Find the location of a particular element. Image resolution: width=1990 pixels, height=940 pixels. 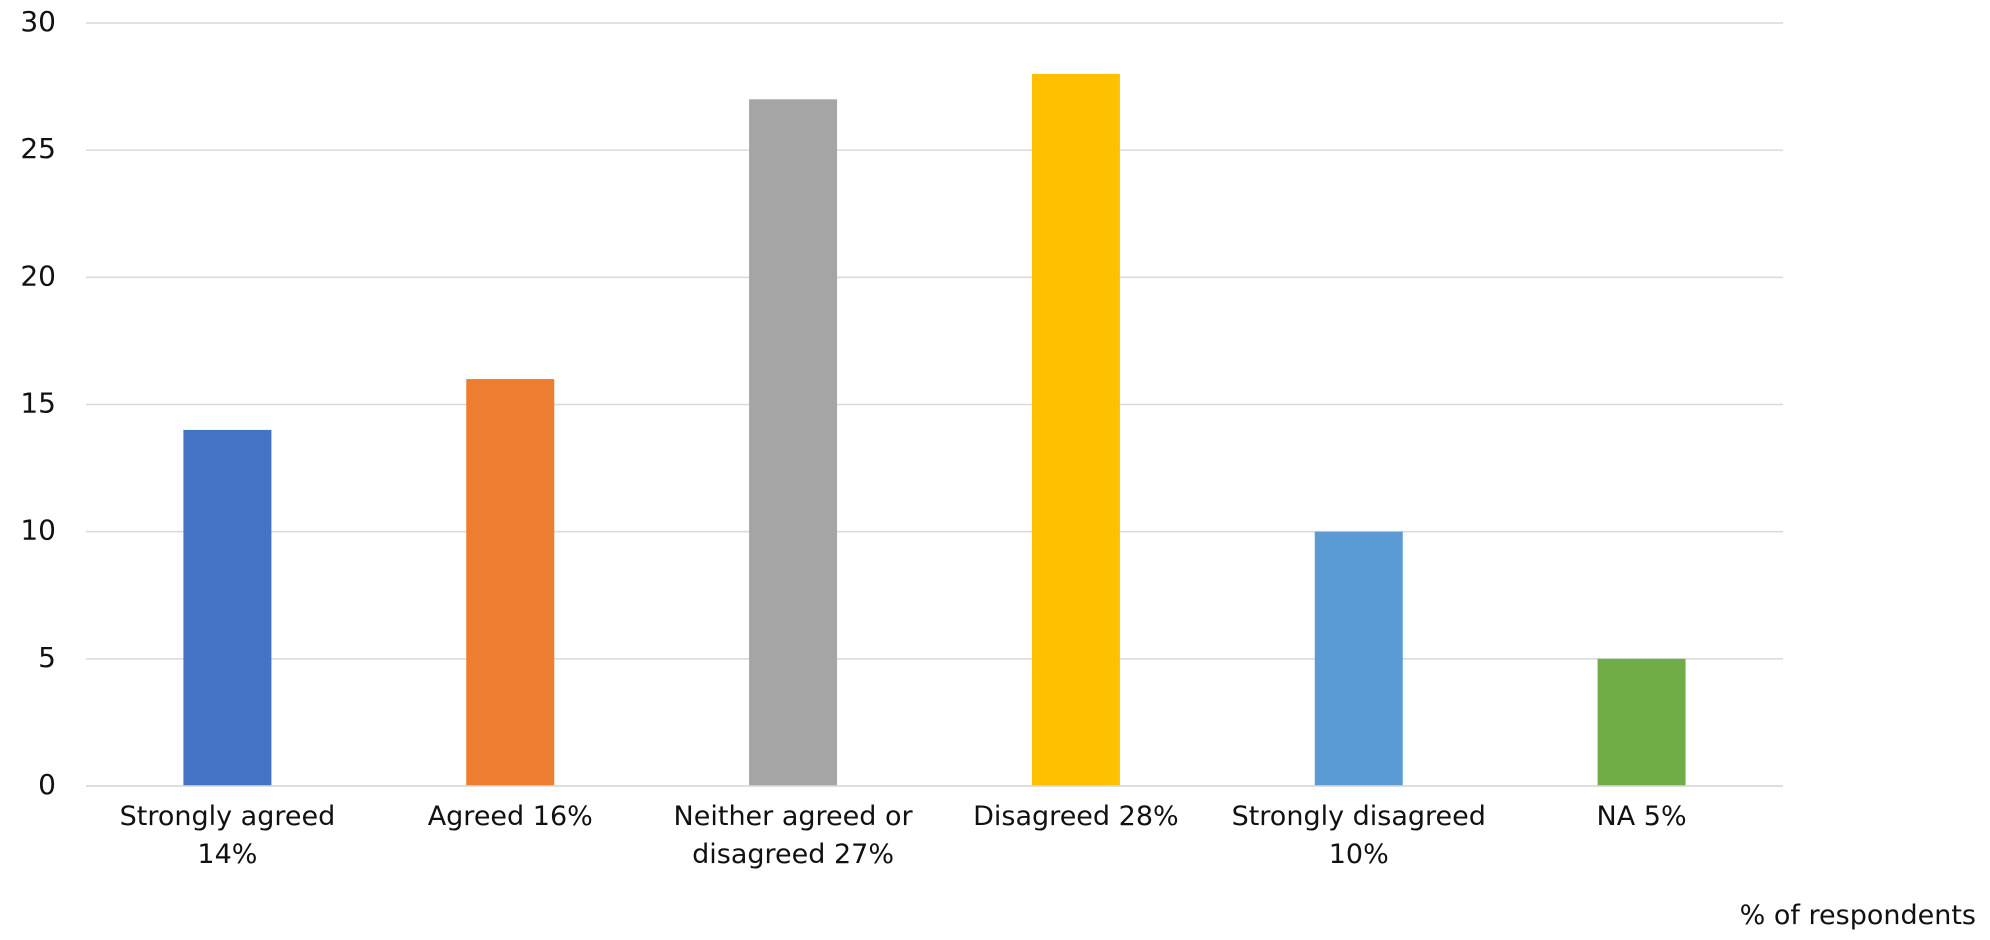

x-tick-label: NA 5% is located at coordinates (1641, 816).